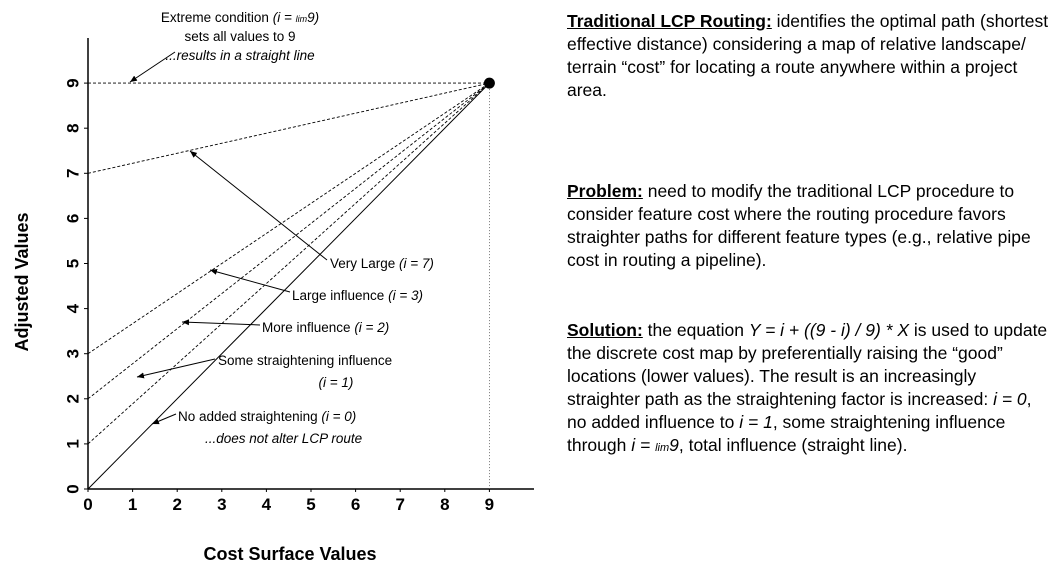 Image resolution: width=1055 pixels, height=571 pixels. What do you see at coordinates (72, 127) in the screenshot?
I see `y-tick-label: 8` at bounding box center [72, 127].